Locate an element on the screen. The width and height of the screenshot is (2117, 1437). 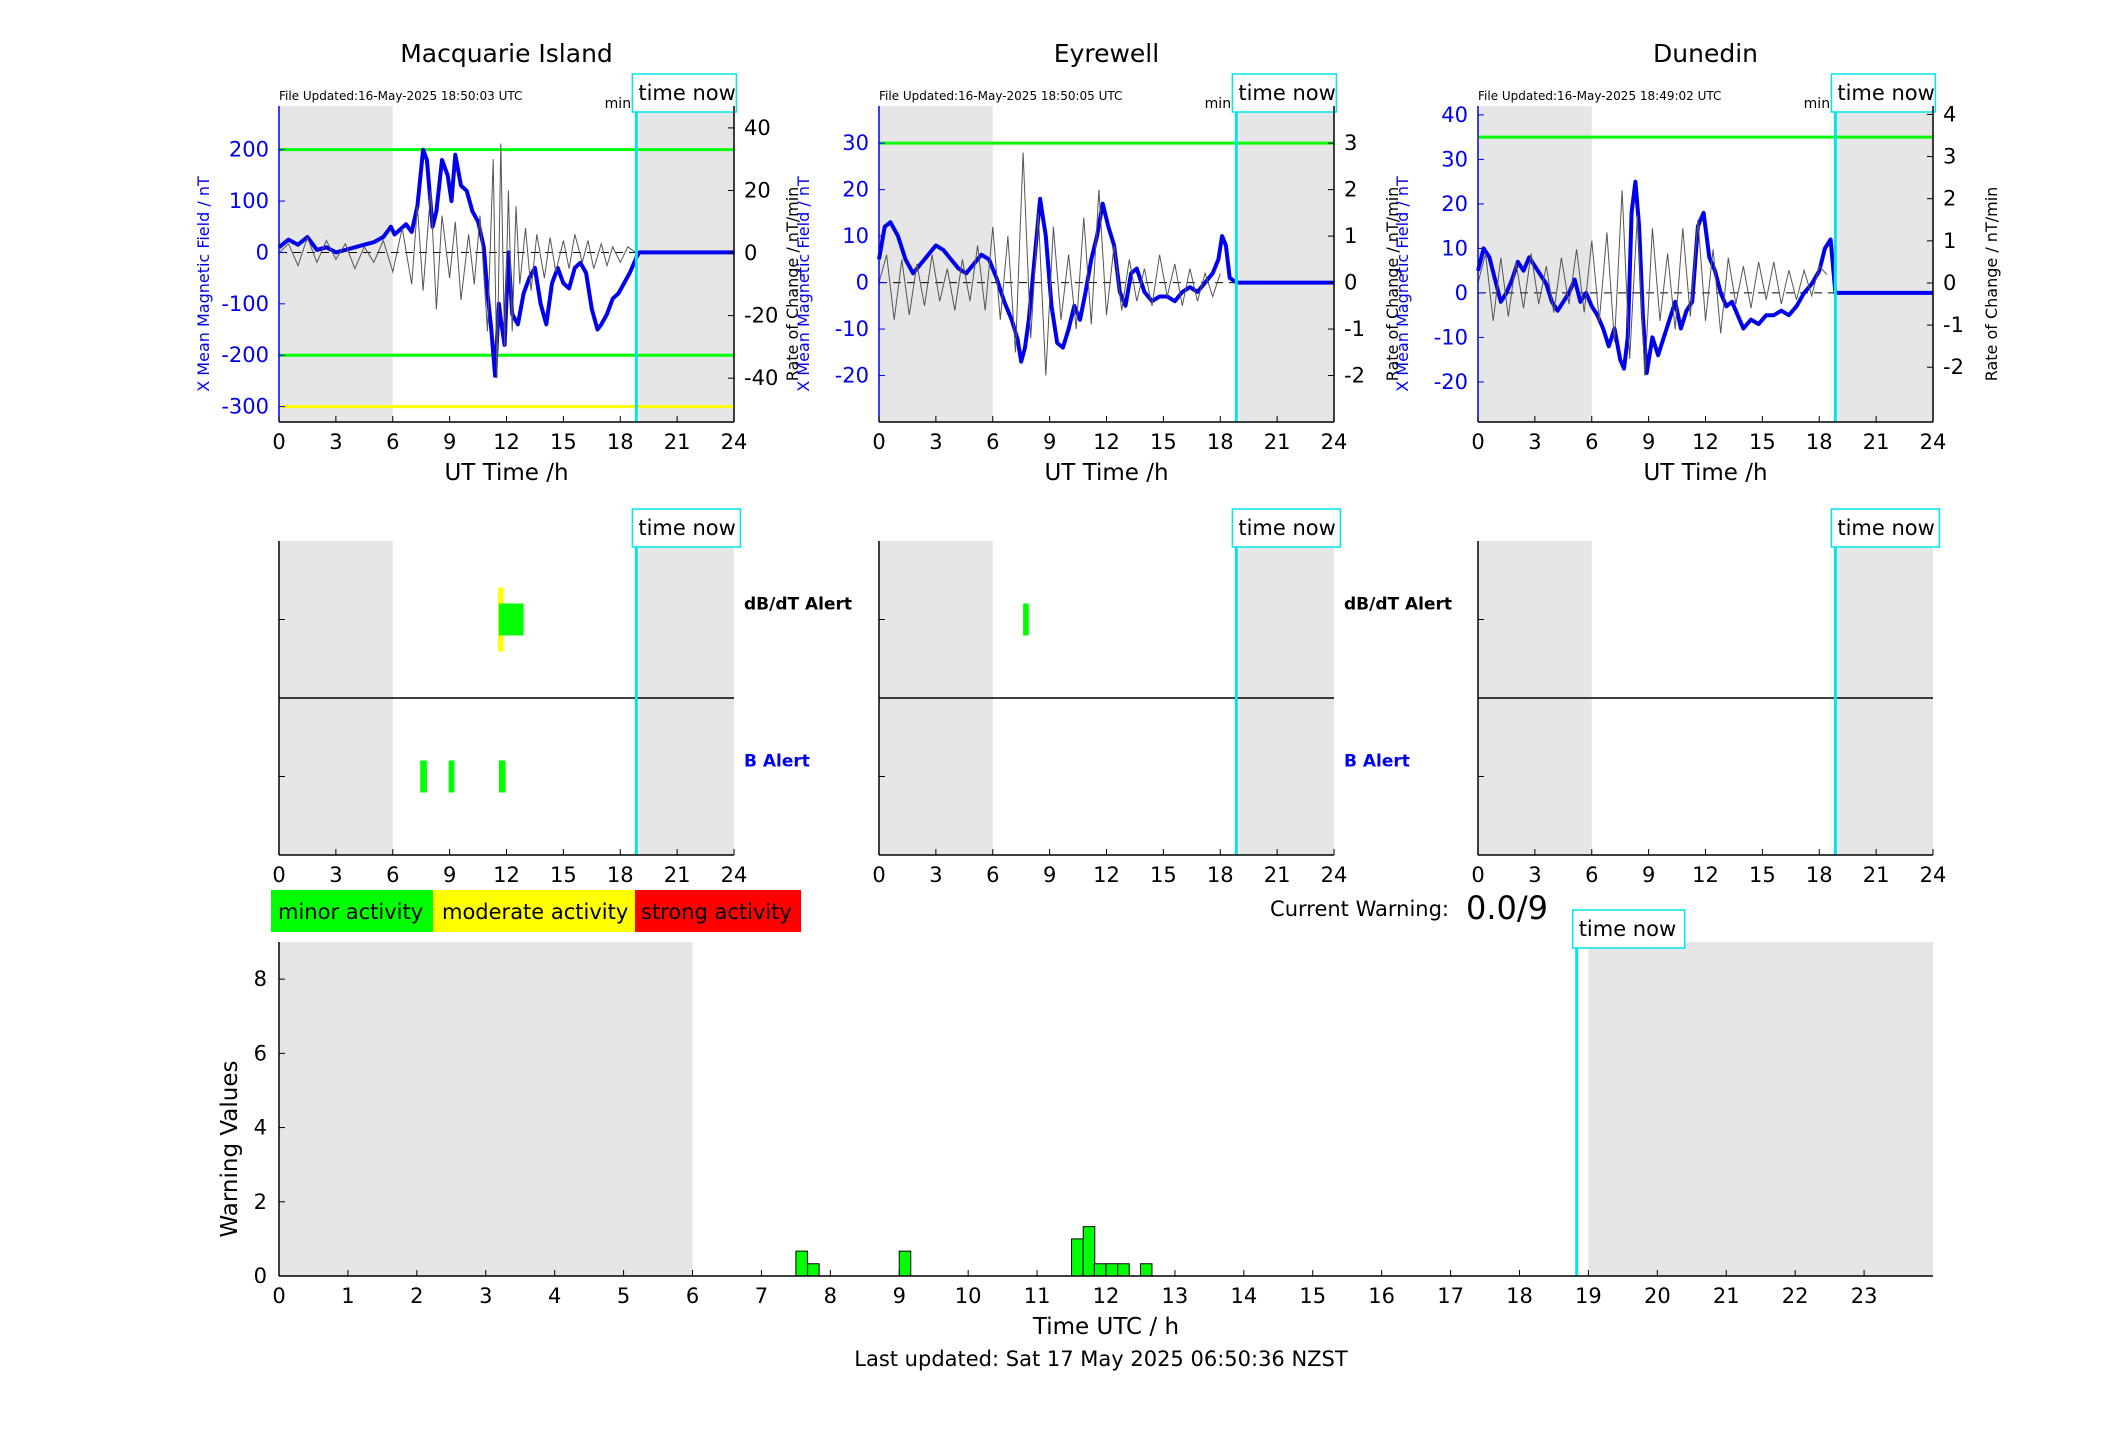
x-tick-label: 4 is located at coordinates (554, 1296).